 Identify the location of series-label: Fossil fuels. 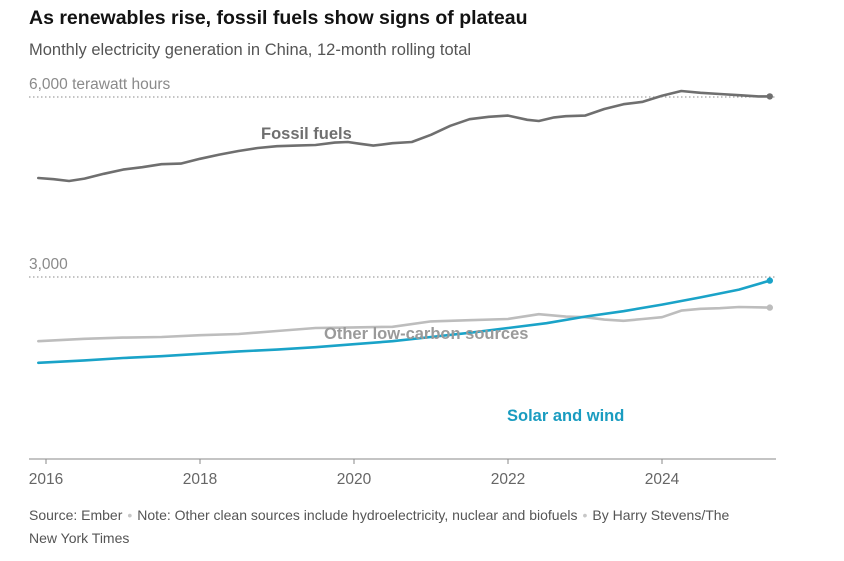
(306, 134).